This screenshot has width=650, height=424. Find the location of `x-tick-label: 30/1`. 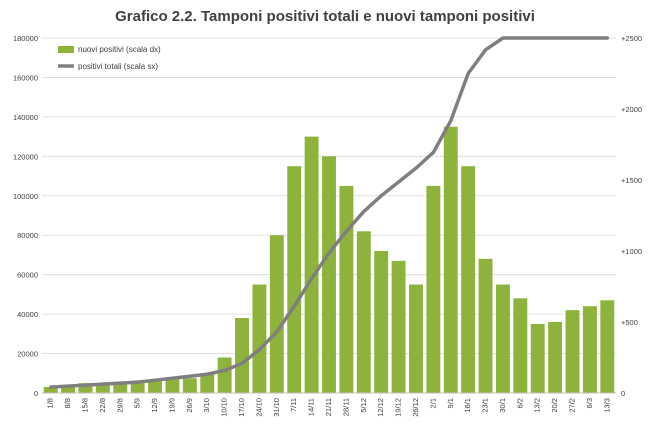

x-tick-label: 30/1 is located at coordinates (502, 405).